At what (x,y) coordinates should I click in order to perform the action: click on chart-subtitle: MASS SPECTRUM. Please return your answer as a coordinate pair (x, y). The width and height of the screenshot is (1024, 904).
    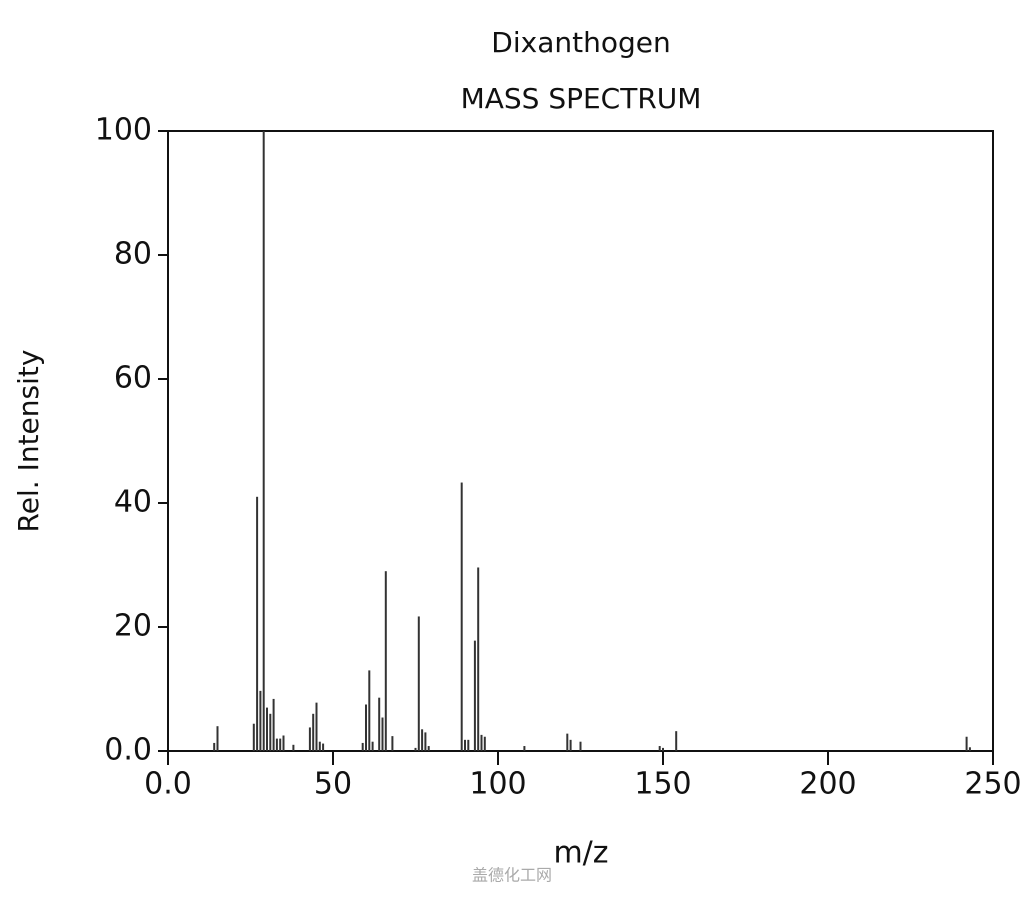
    Looking at the image, I should click on (581, 98).